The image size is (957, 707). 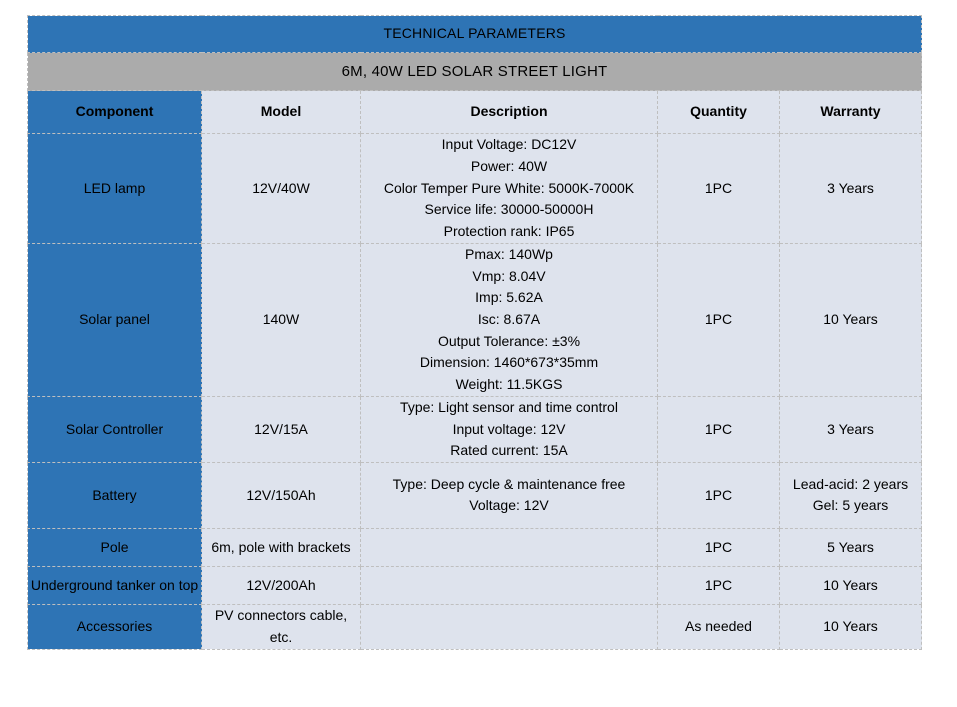 I want to click on table-title-row: TECHNICAL PARAMETERS, so click(x=474, y=34).